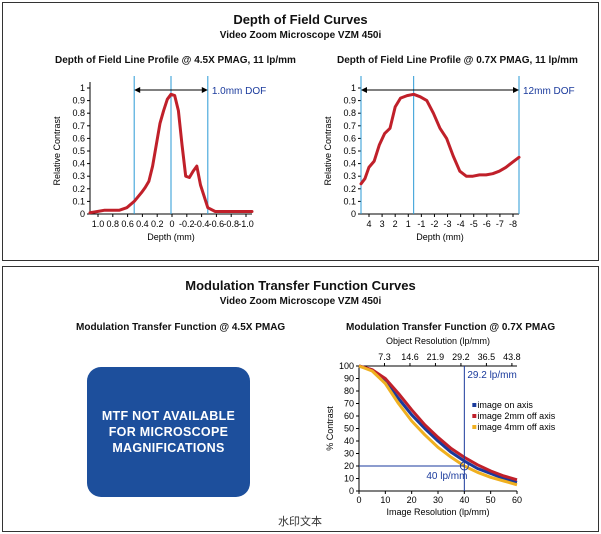 The width and height of the screenshot is (601, 534). What do you see at coordinates (78, 126) in the screenshot?
I see `dof1-y-tick-label: 0.7` at bounding box center [78, 126].